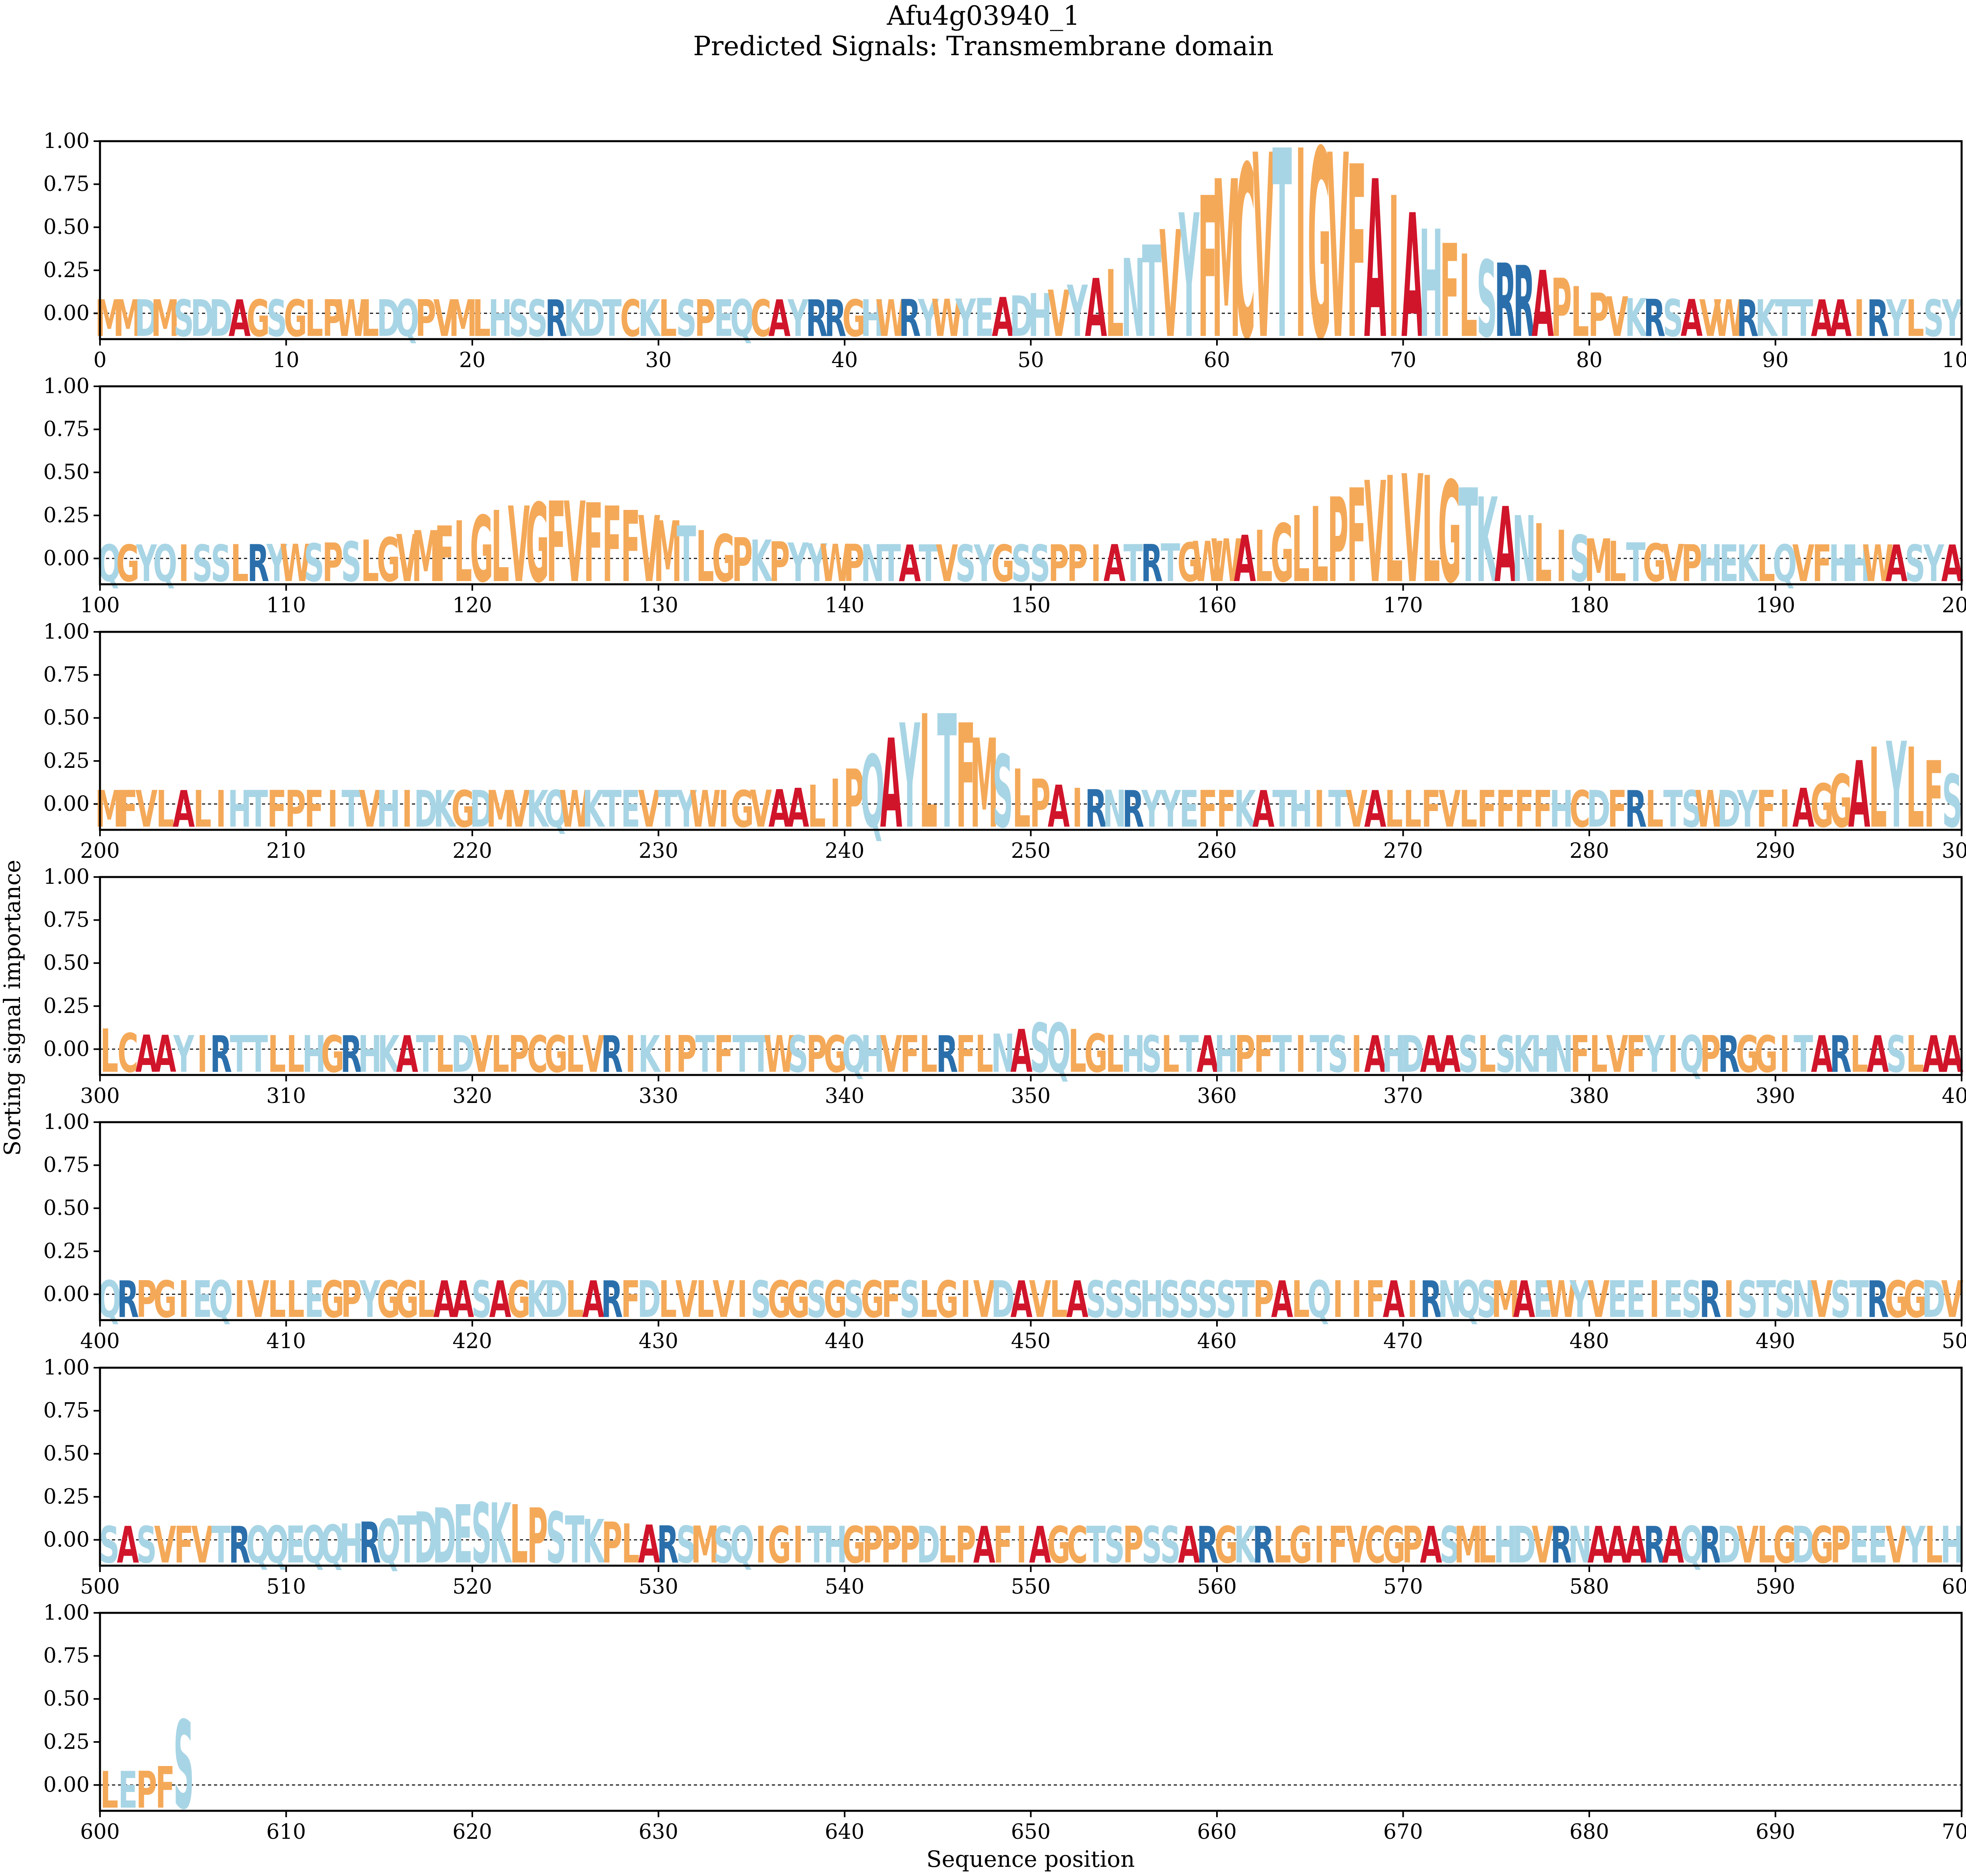 This screenshot has width=1966, height=1876. I want to click on x-tick-label: 470, so click(1403, 1341).